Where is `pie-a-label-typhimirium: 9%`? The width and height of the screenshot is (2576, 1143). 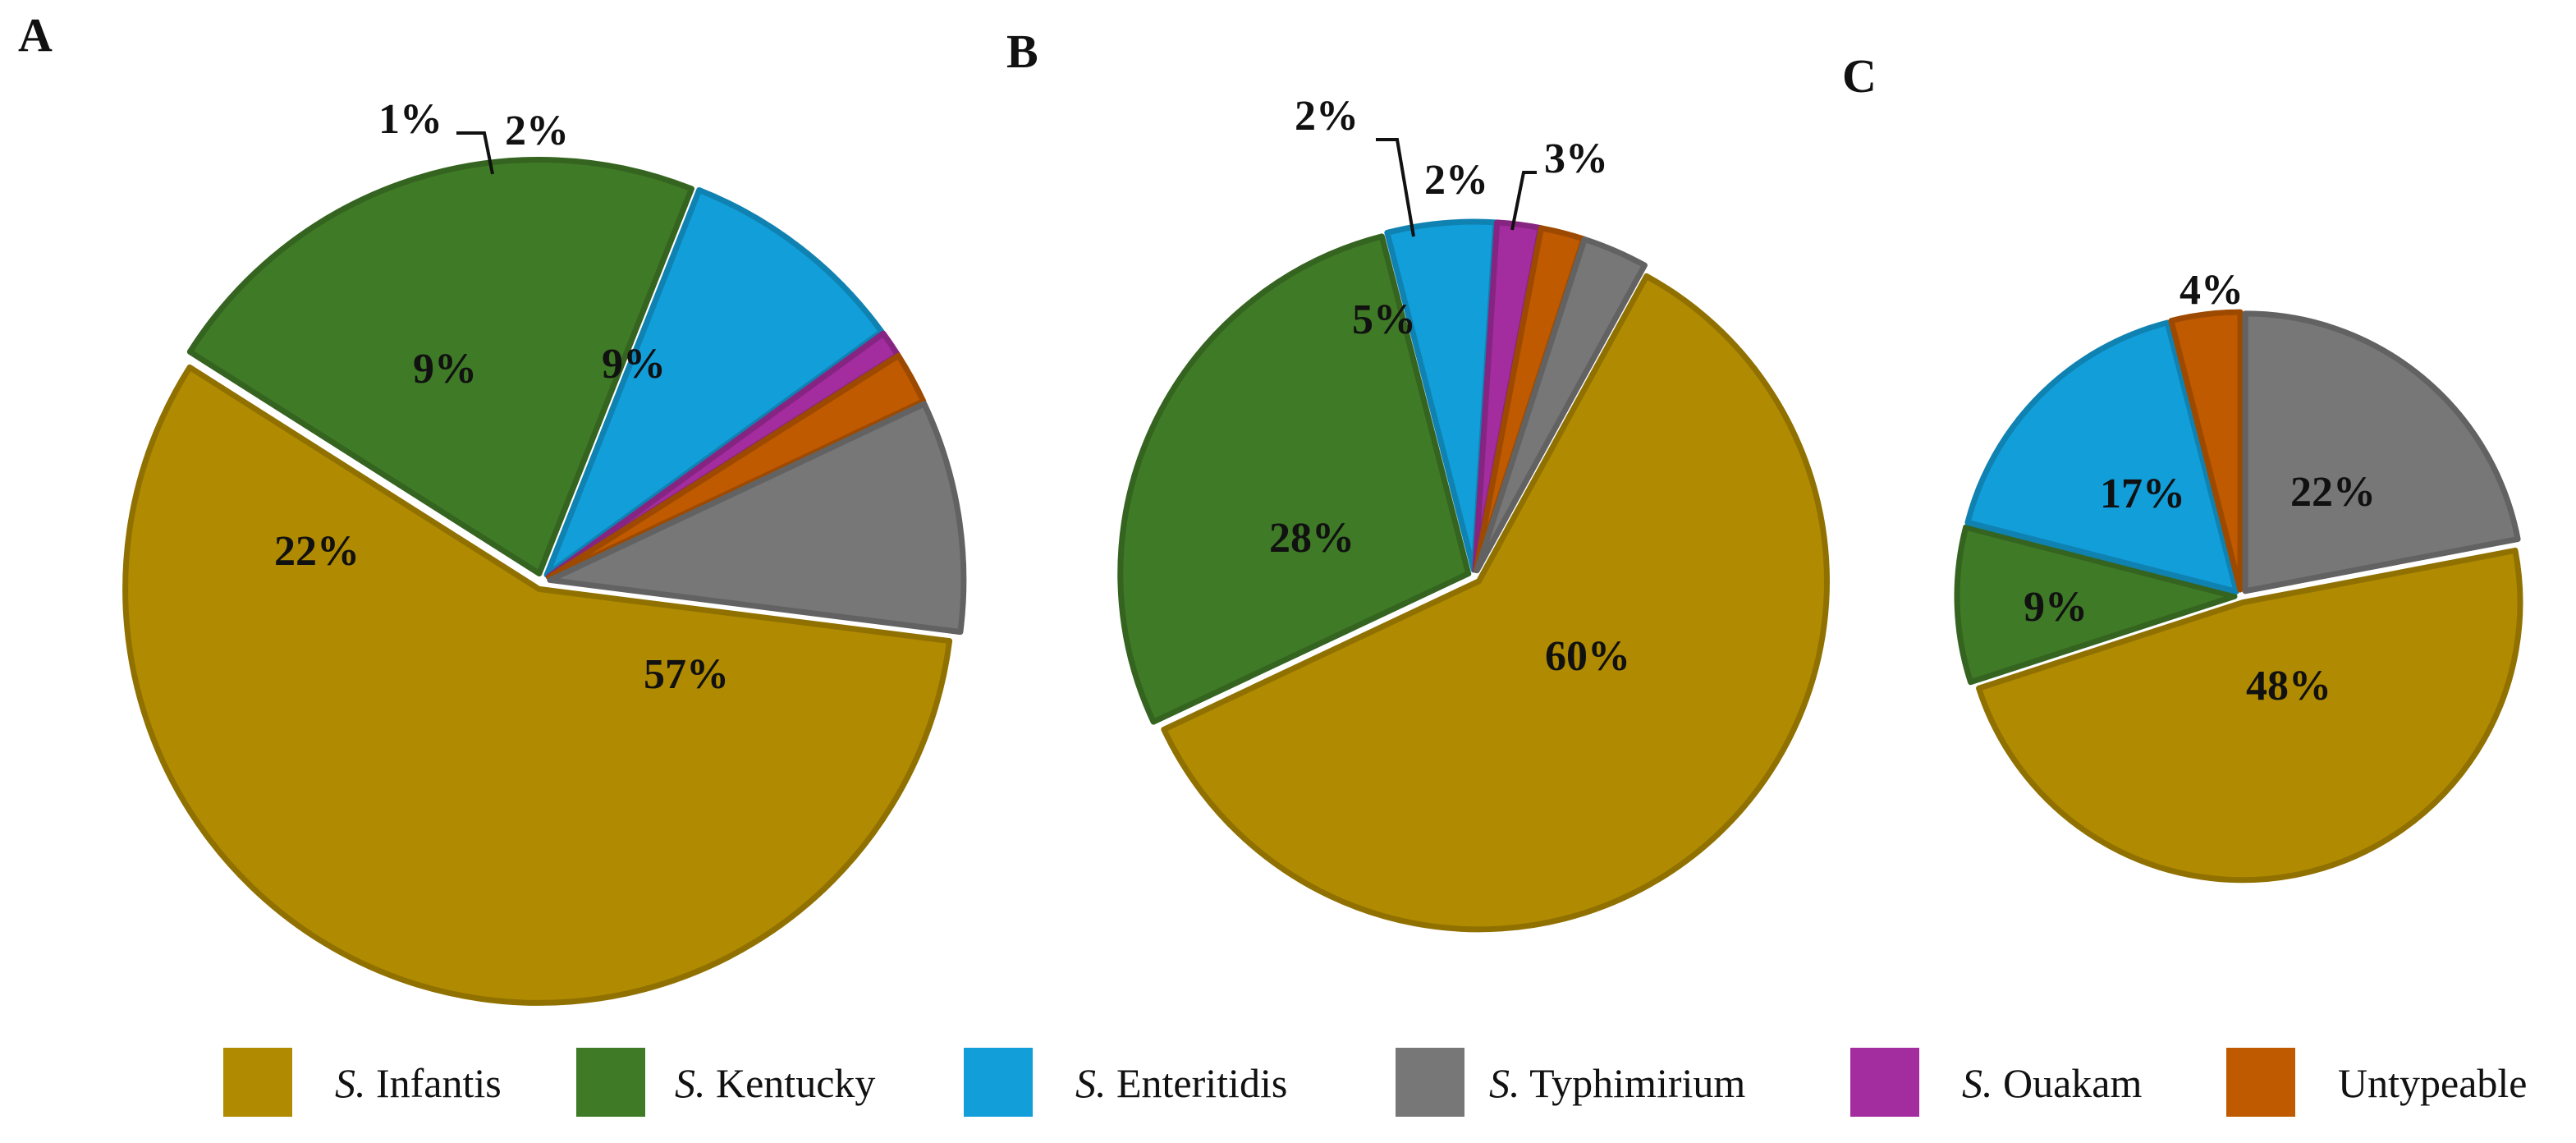 pie-a-label-typhimirium: 9% is located at coordinates (634, 364).